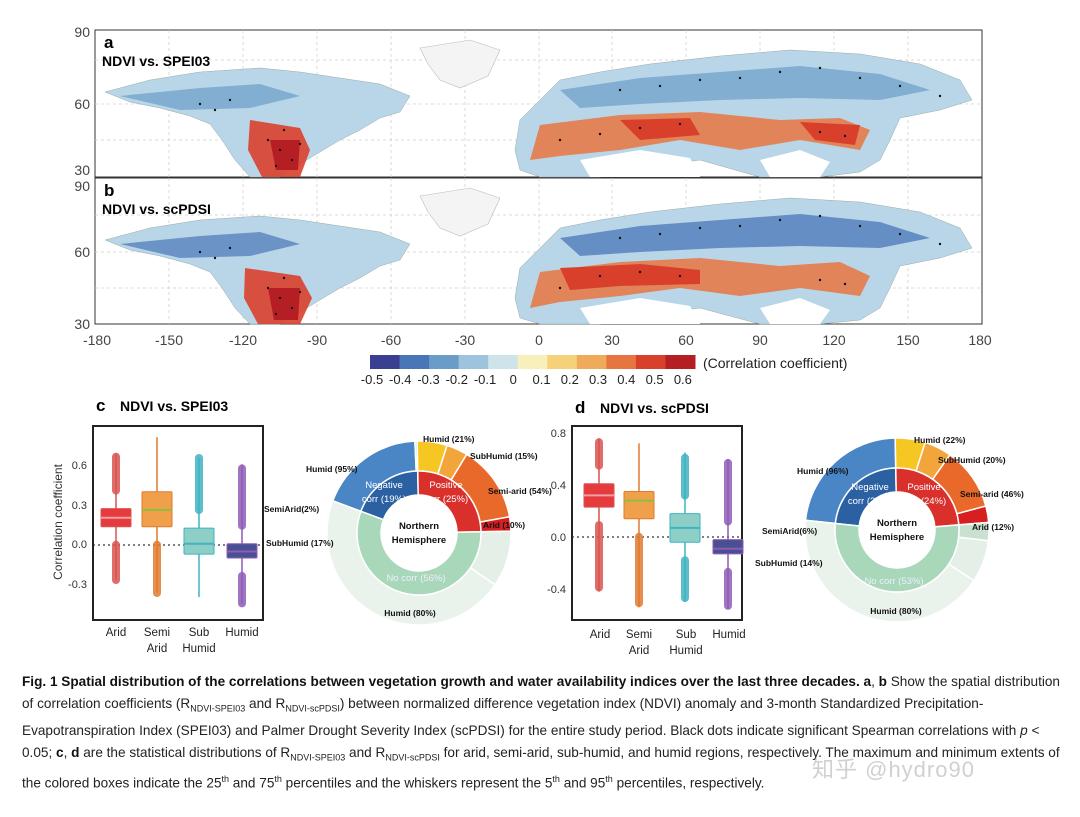 Image resolution: width=1080 pixels, height=817 pixels. Describe the element at coordinates (457, 379) in the screenshot. I see `colorbar-tick: -0.2` at that location.